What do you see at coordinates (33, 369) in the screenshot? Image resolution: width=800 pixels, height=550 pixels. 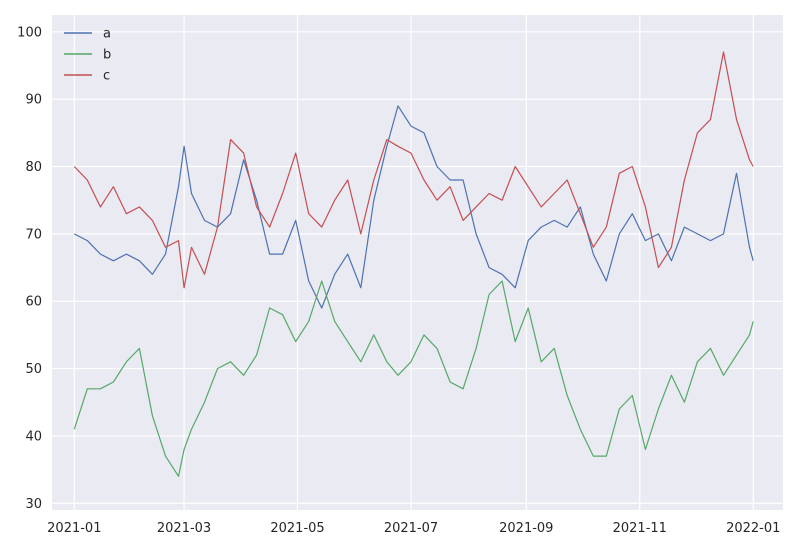 I see `y-tick-label: 50` at bounding box center [33, 369].